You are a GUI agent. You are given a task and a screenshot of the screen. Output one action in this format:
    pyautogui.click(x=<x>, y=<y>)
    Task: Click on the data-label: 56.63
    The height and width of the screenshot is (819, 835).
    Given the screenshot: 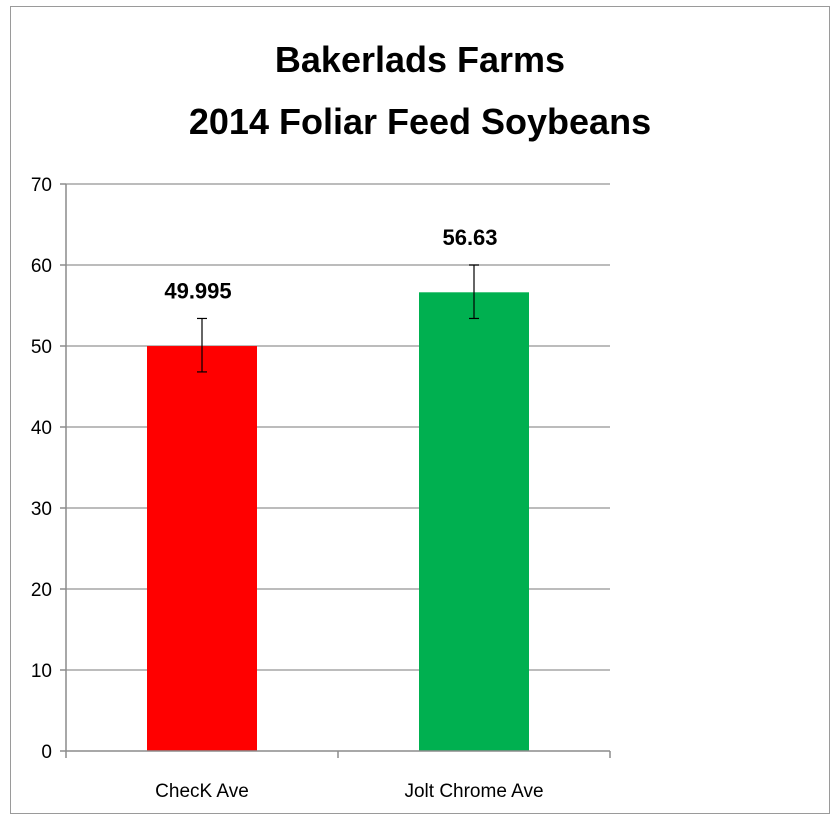 What is the action you would take?
    pyautogui.click(x=469, y=237)
    